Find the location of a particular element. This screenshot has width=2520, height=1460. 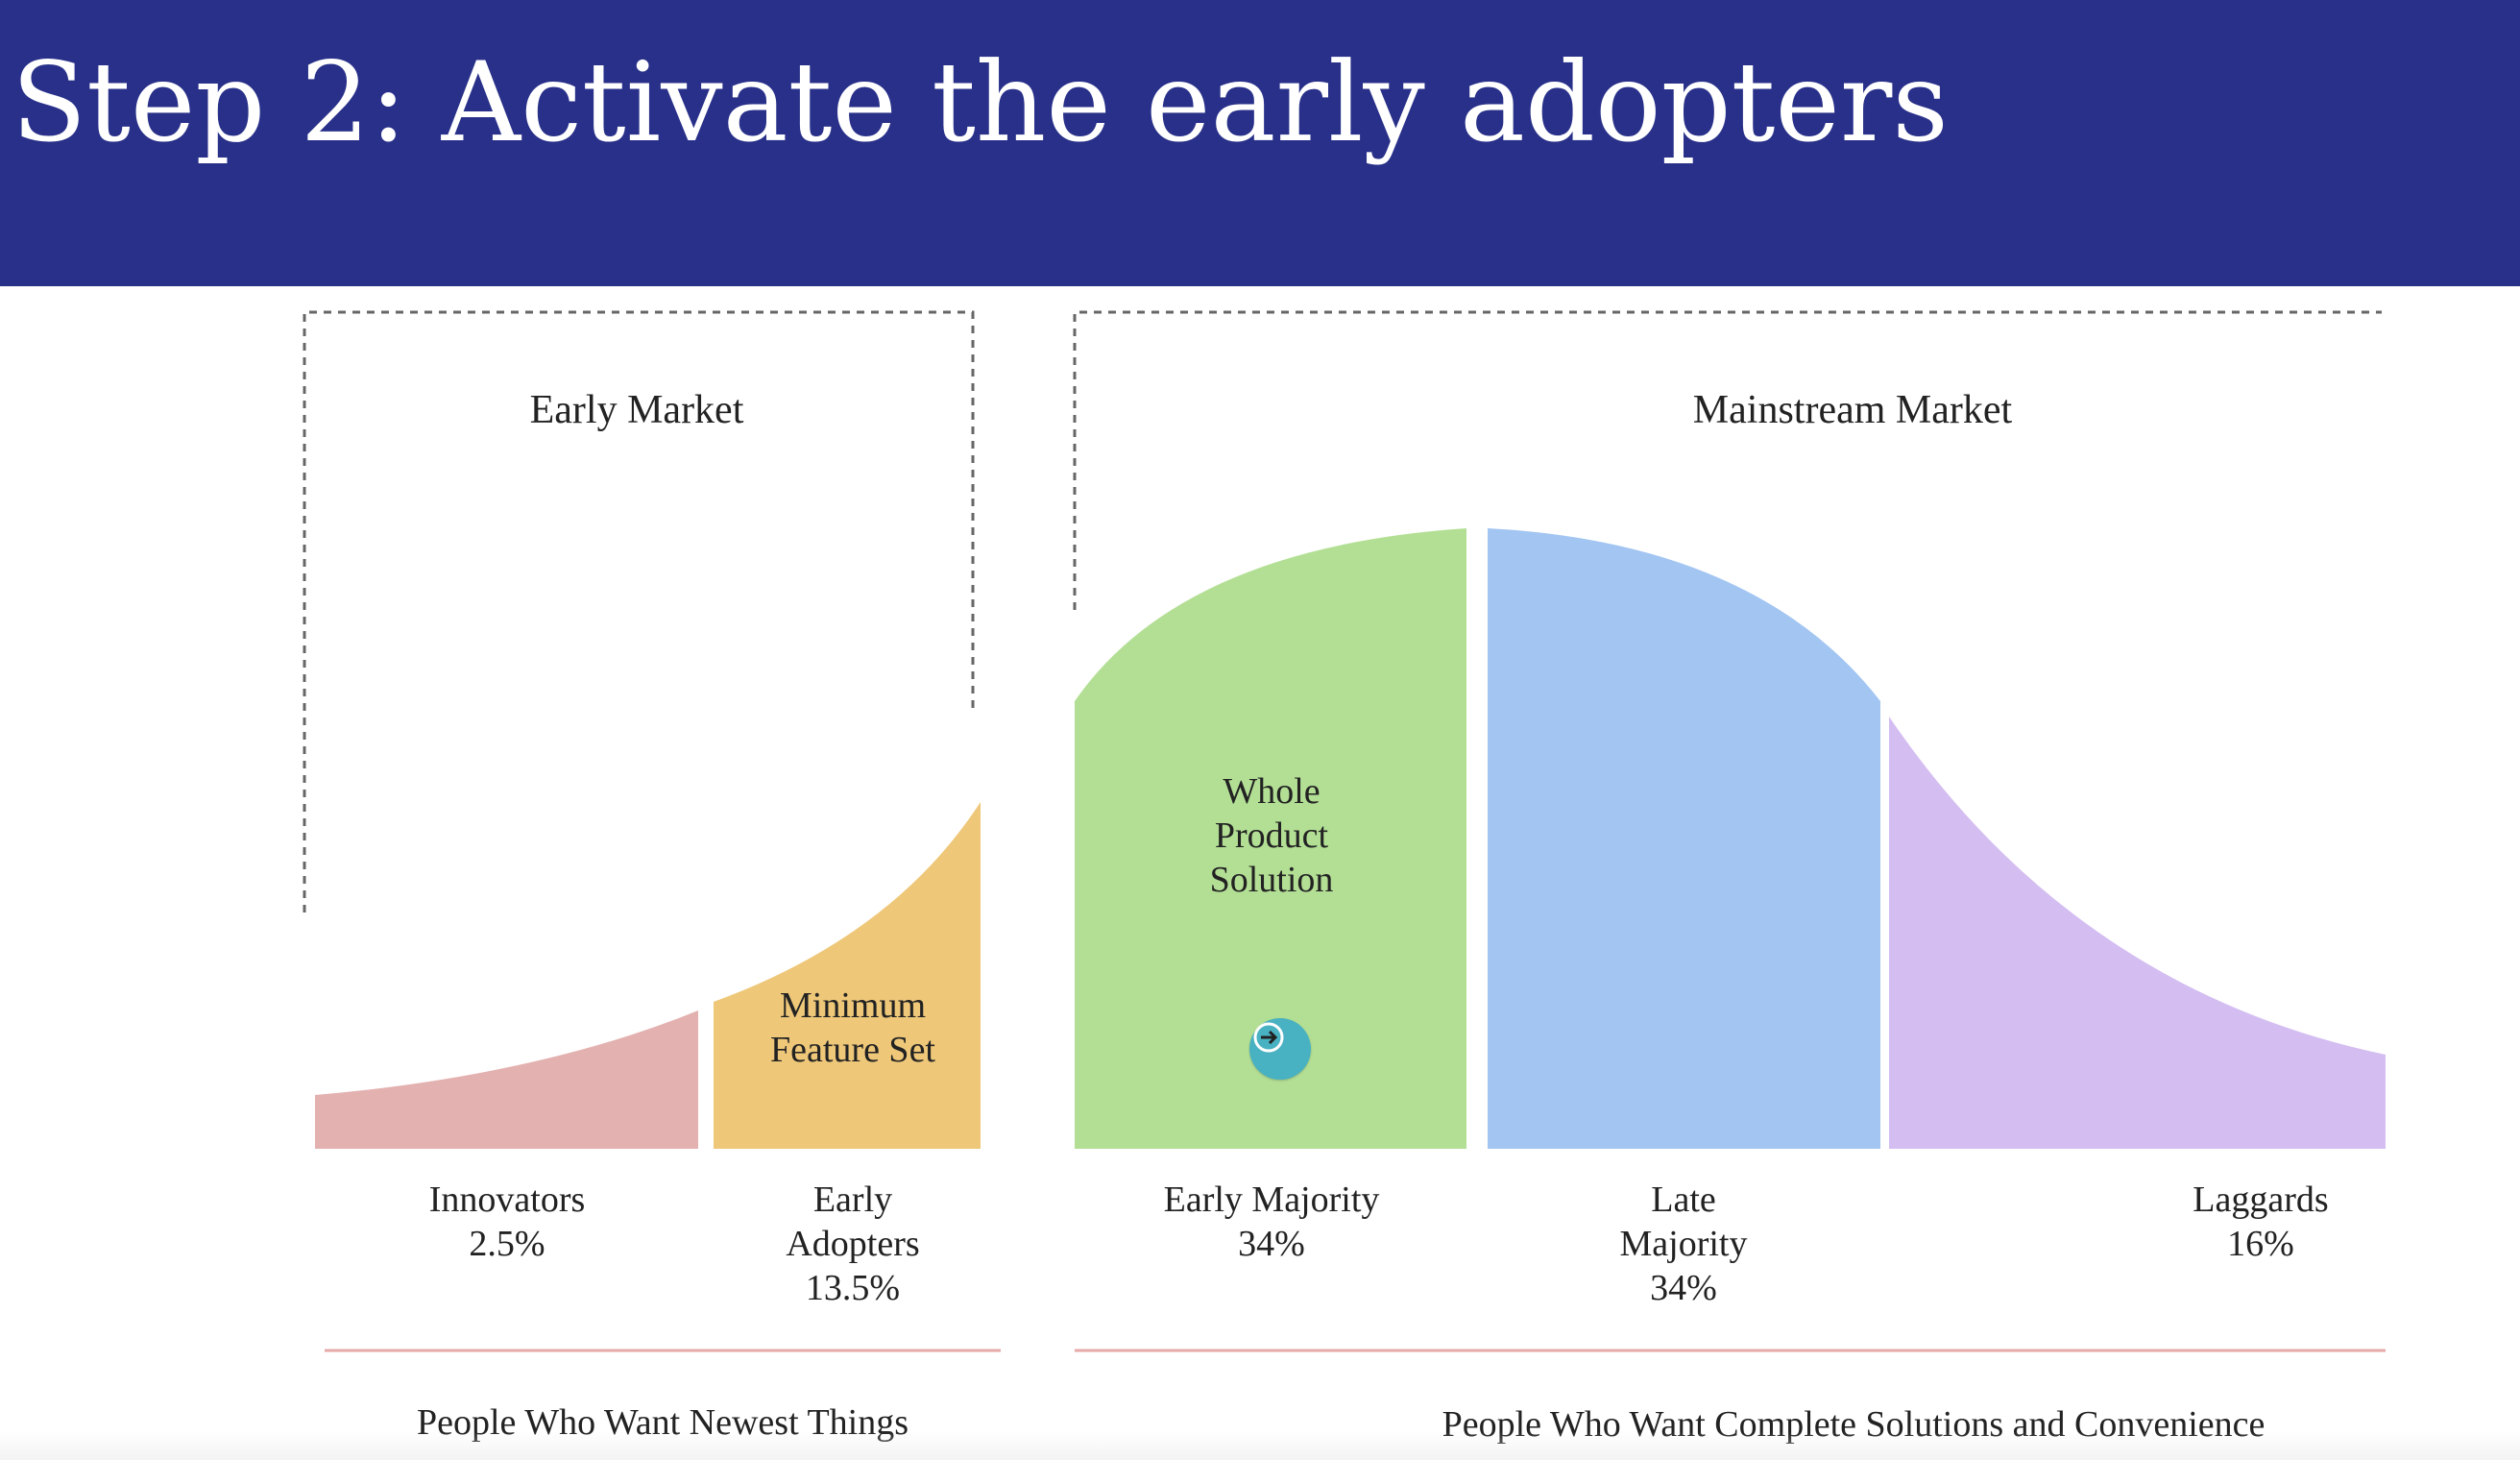

late-majority-name-line-2: Majority is located at coordinates (1683, 1244).